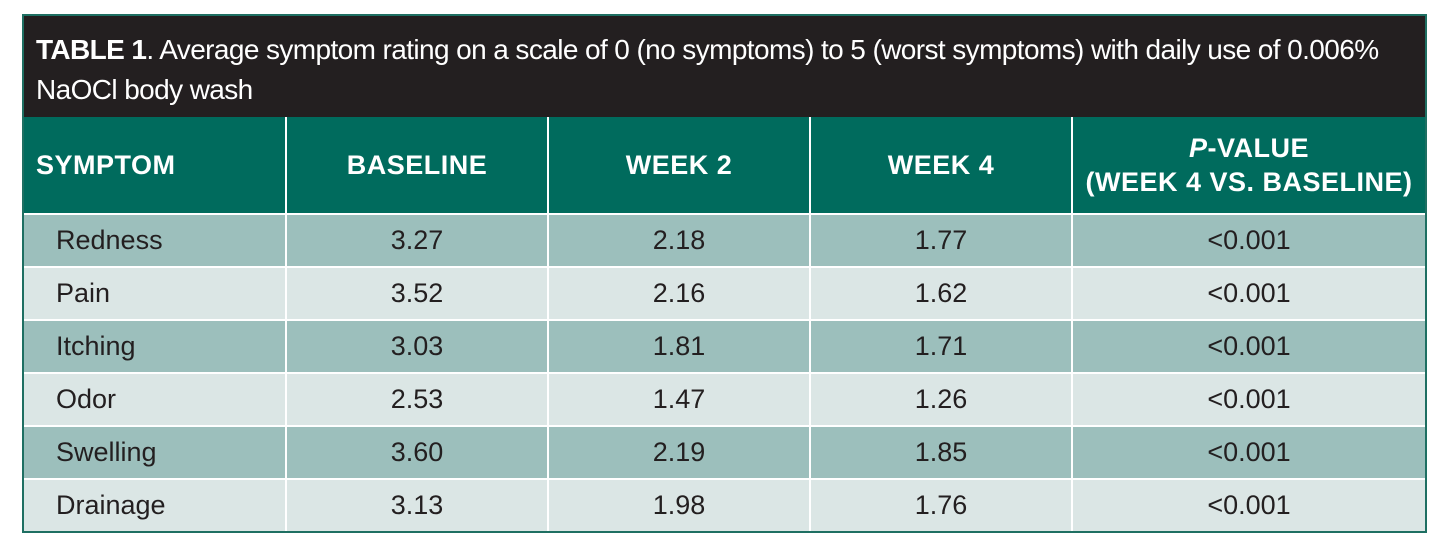  What do you see at coordinates (417, 241) in the screenshot?
I see `cell-baseline: 3.27` at bounding box center [417, 241].